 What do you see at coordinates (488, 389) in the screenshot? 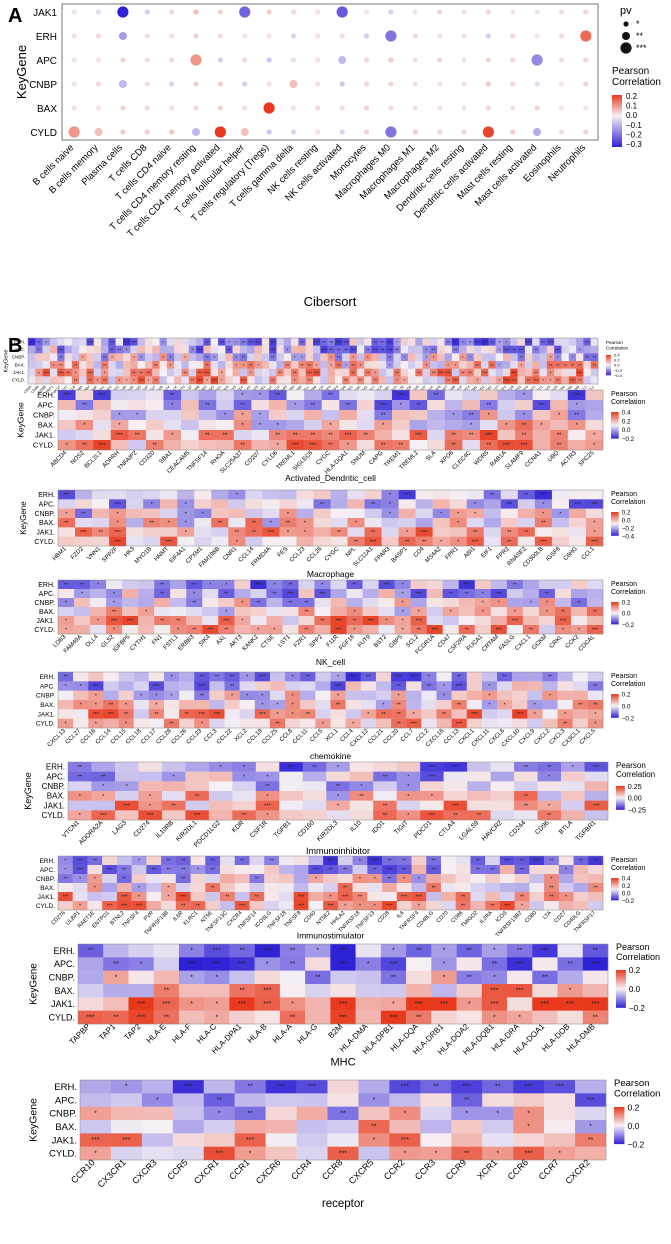
I see `x-tick-label: ZEB2` at bounding box center [488, 389].